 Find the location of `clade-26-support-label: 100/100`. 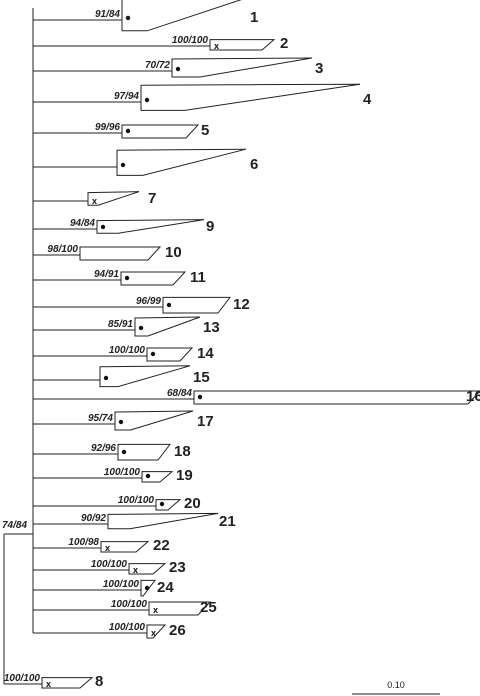

clade-26-support-label: 100/100 is located at coordinates (127, 627).